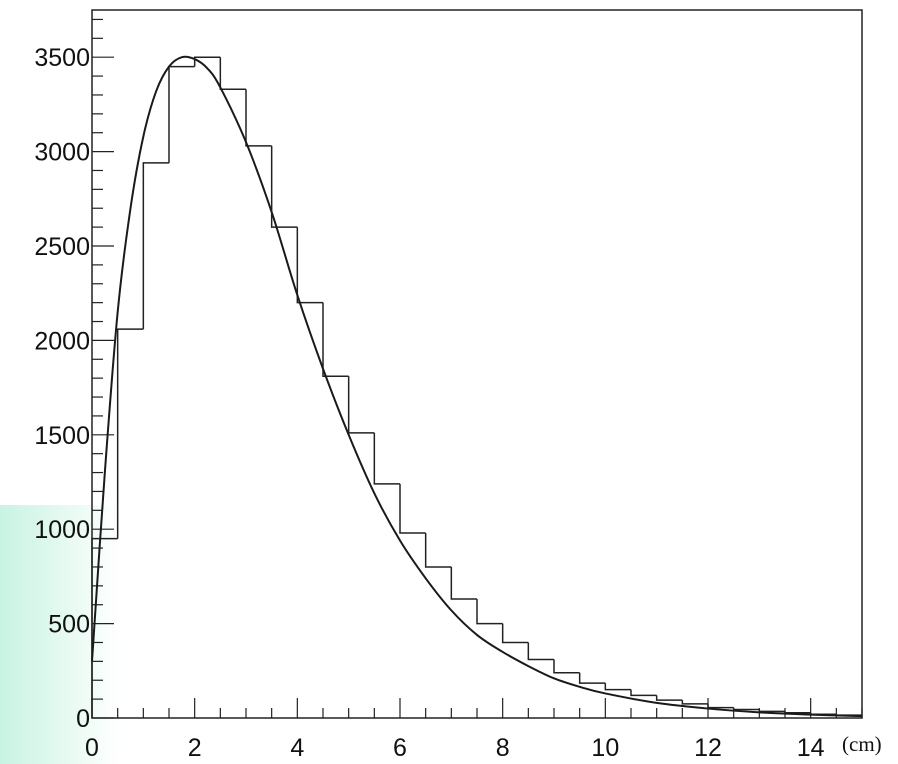  What do you see at coordinates (297, 748) in the screenshot?
I see `x-tick-label: 4` at bounding box center [297, 748].